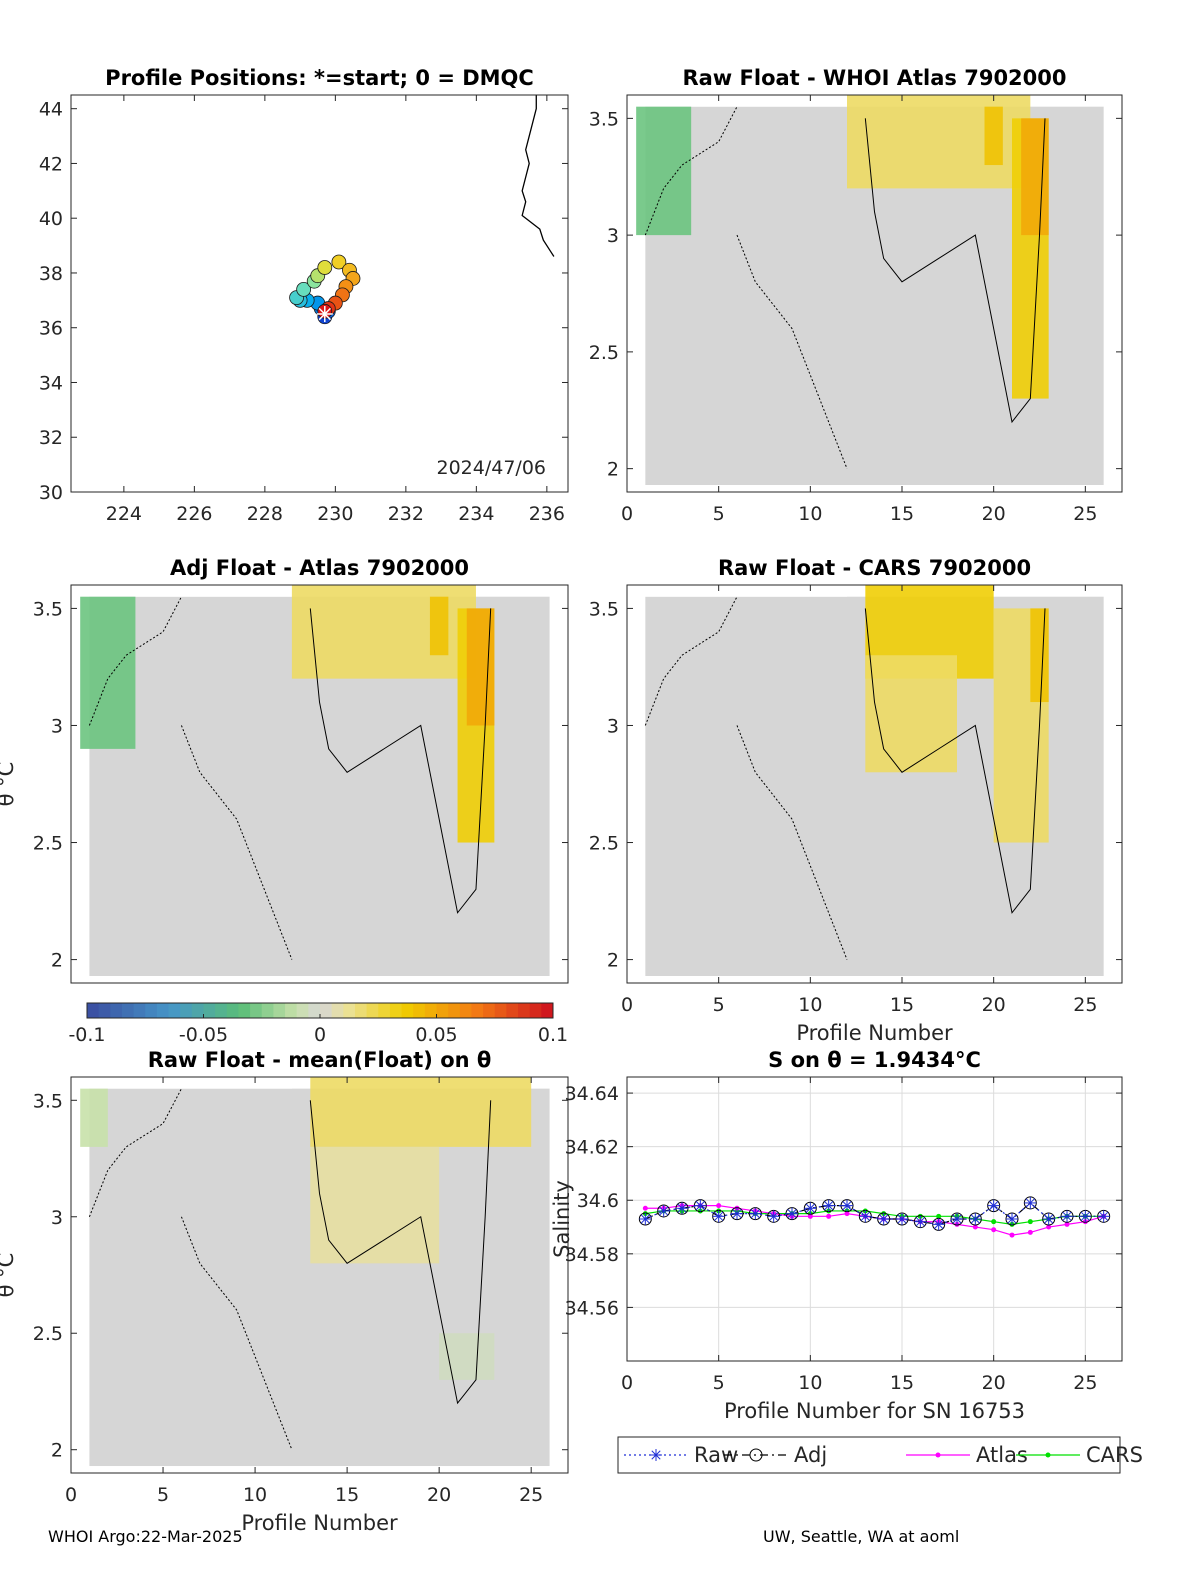 This screenshot has width=1200, height=1575. I want to click on raw-whoi-missing, so click(746, 101).